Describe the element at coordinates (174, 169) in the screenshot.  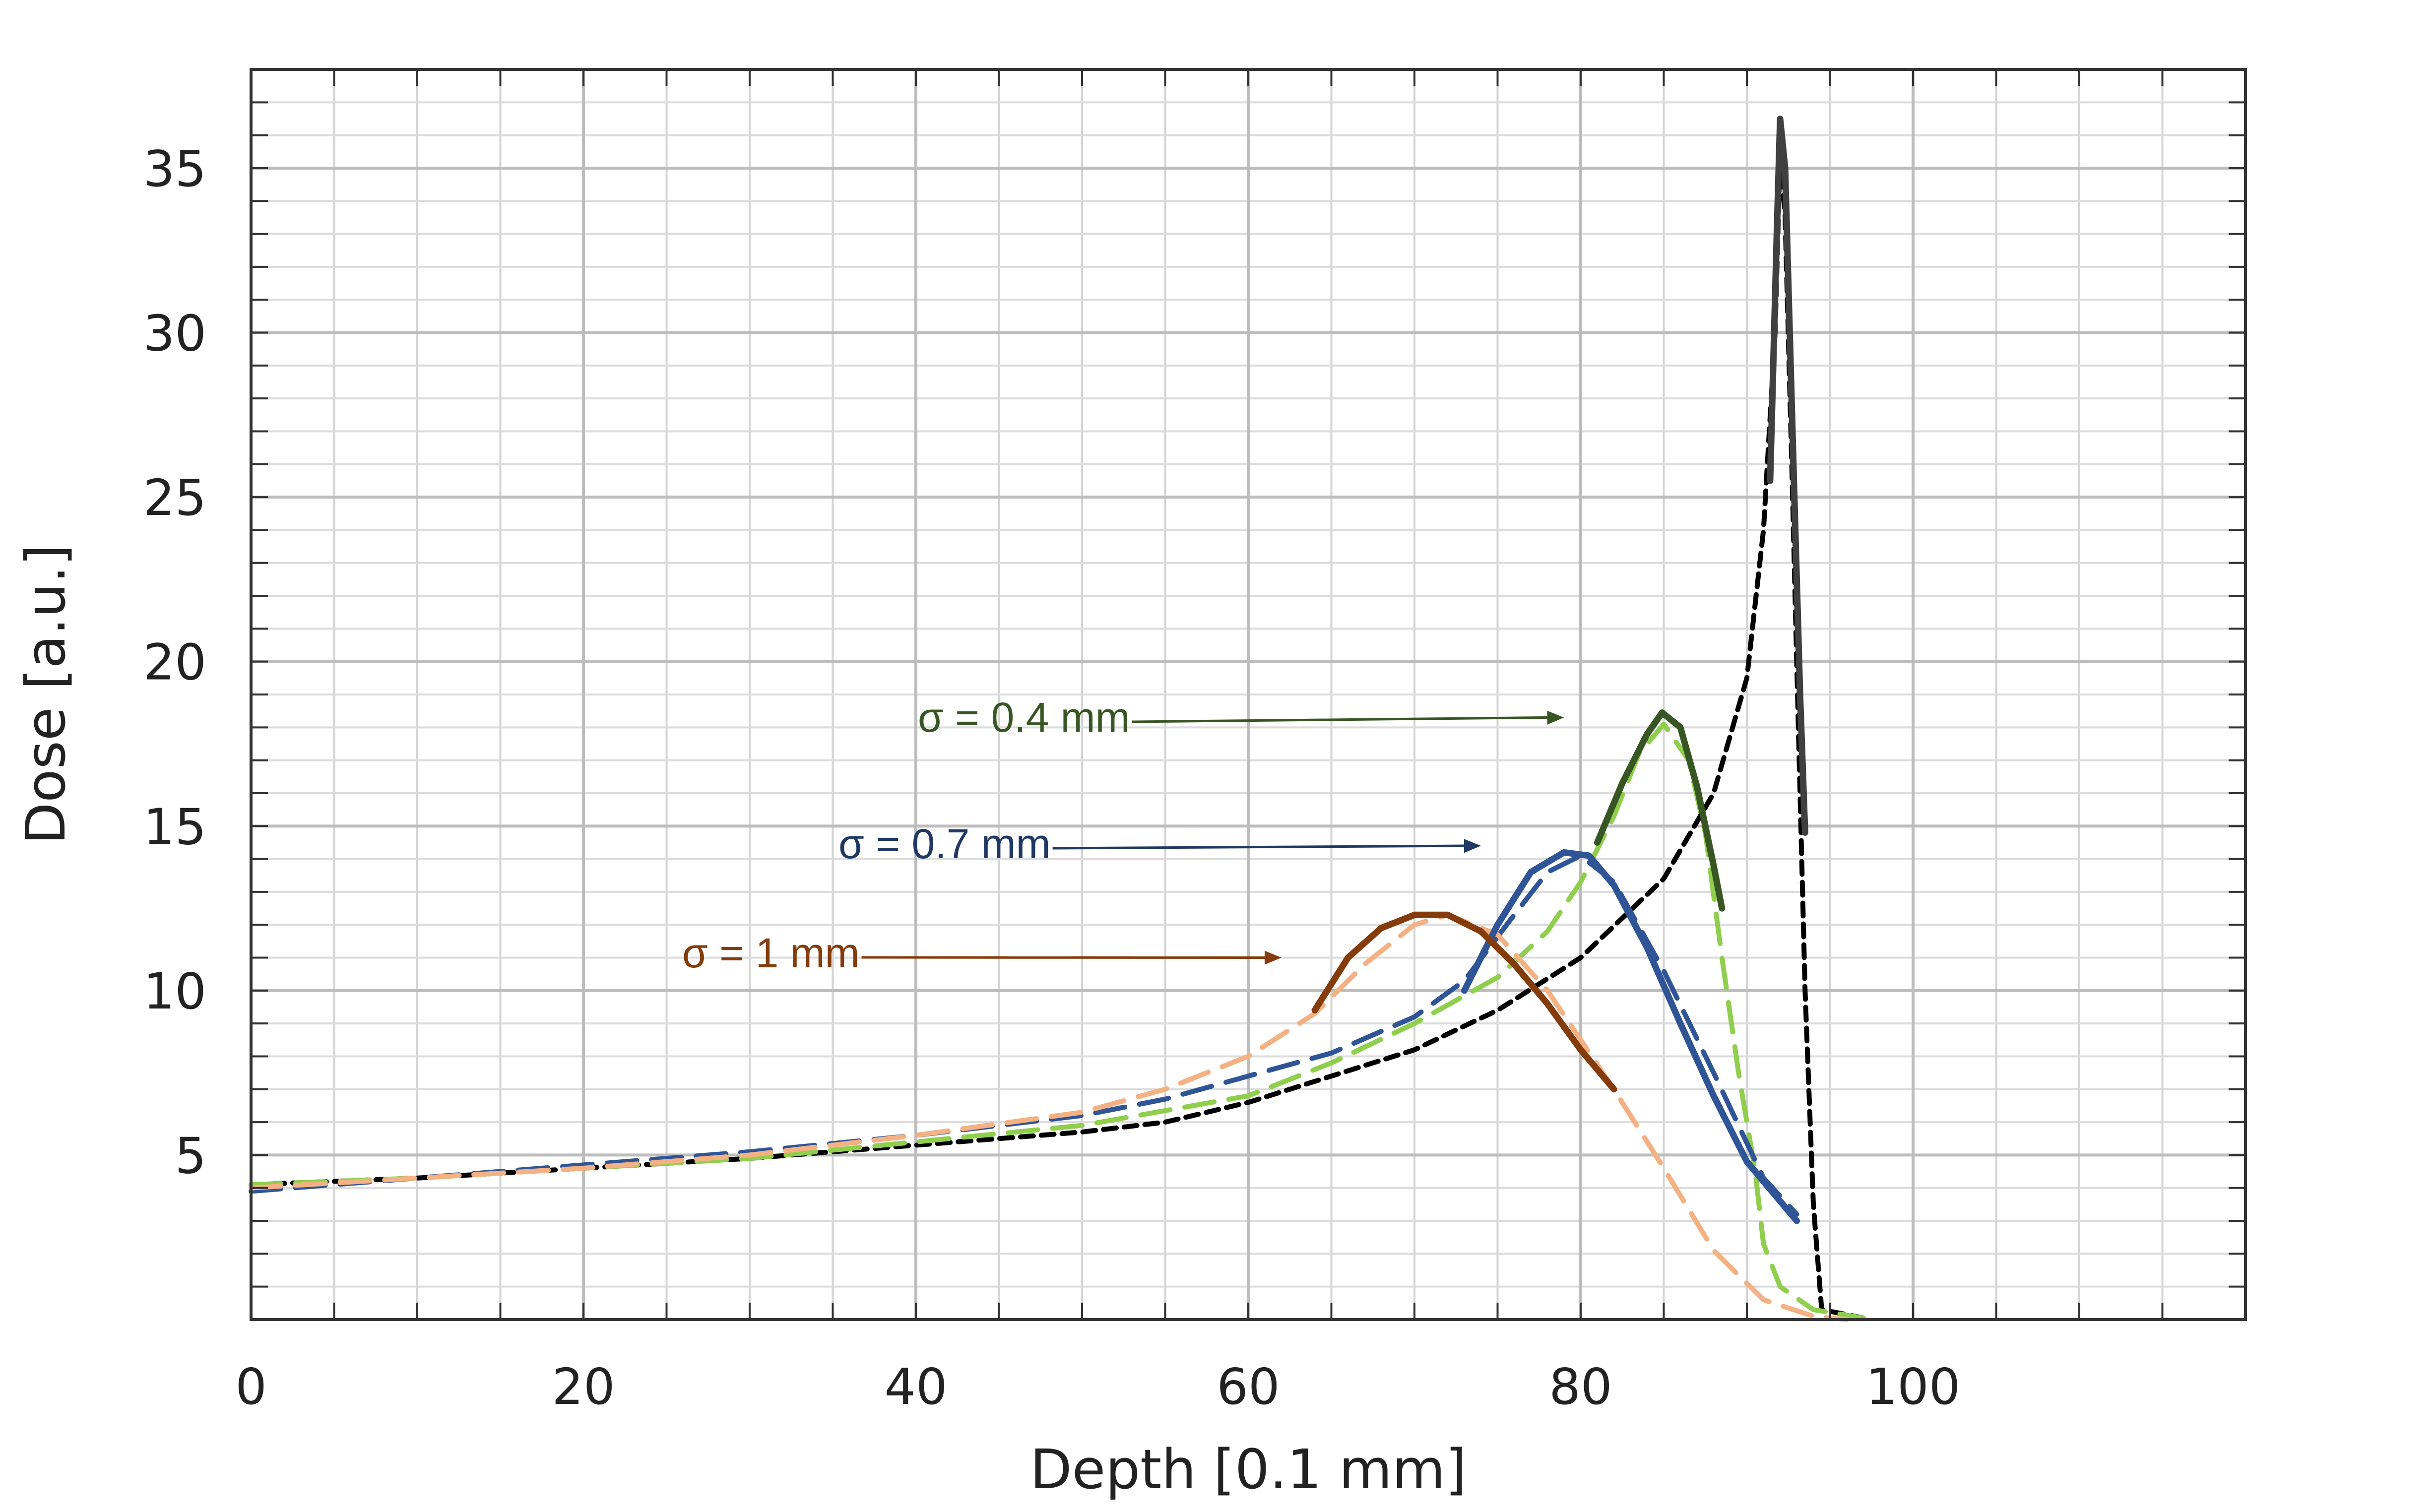
I see `y-tick-label: 35` at that location.